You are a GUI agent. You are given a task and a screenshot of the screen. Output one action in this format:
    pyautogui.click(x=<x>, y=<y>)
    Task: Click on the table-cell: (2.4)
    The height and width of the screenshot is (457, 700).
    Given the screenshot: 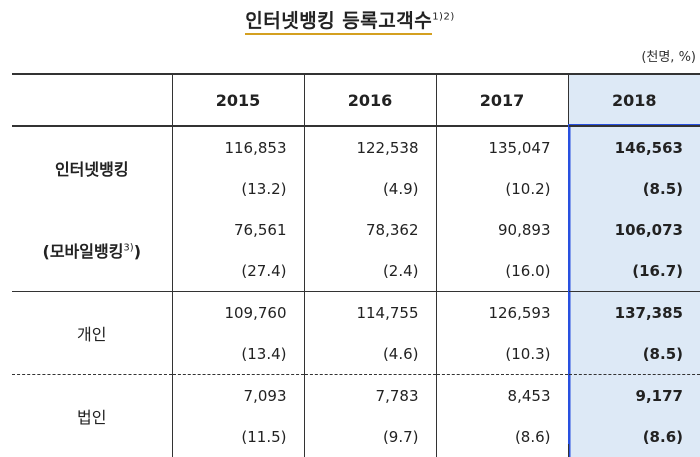 What is the action you would take?
    pyautogui.click(x=370, y=271)
    